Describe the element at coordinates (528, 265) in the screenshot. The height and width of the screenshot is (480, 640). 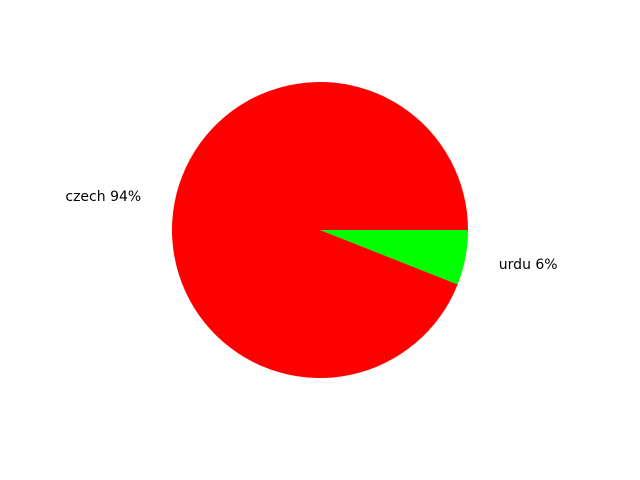
I see `pie-label-urdu: urdu 6%` at that location.